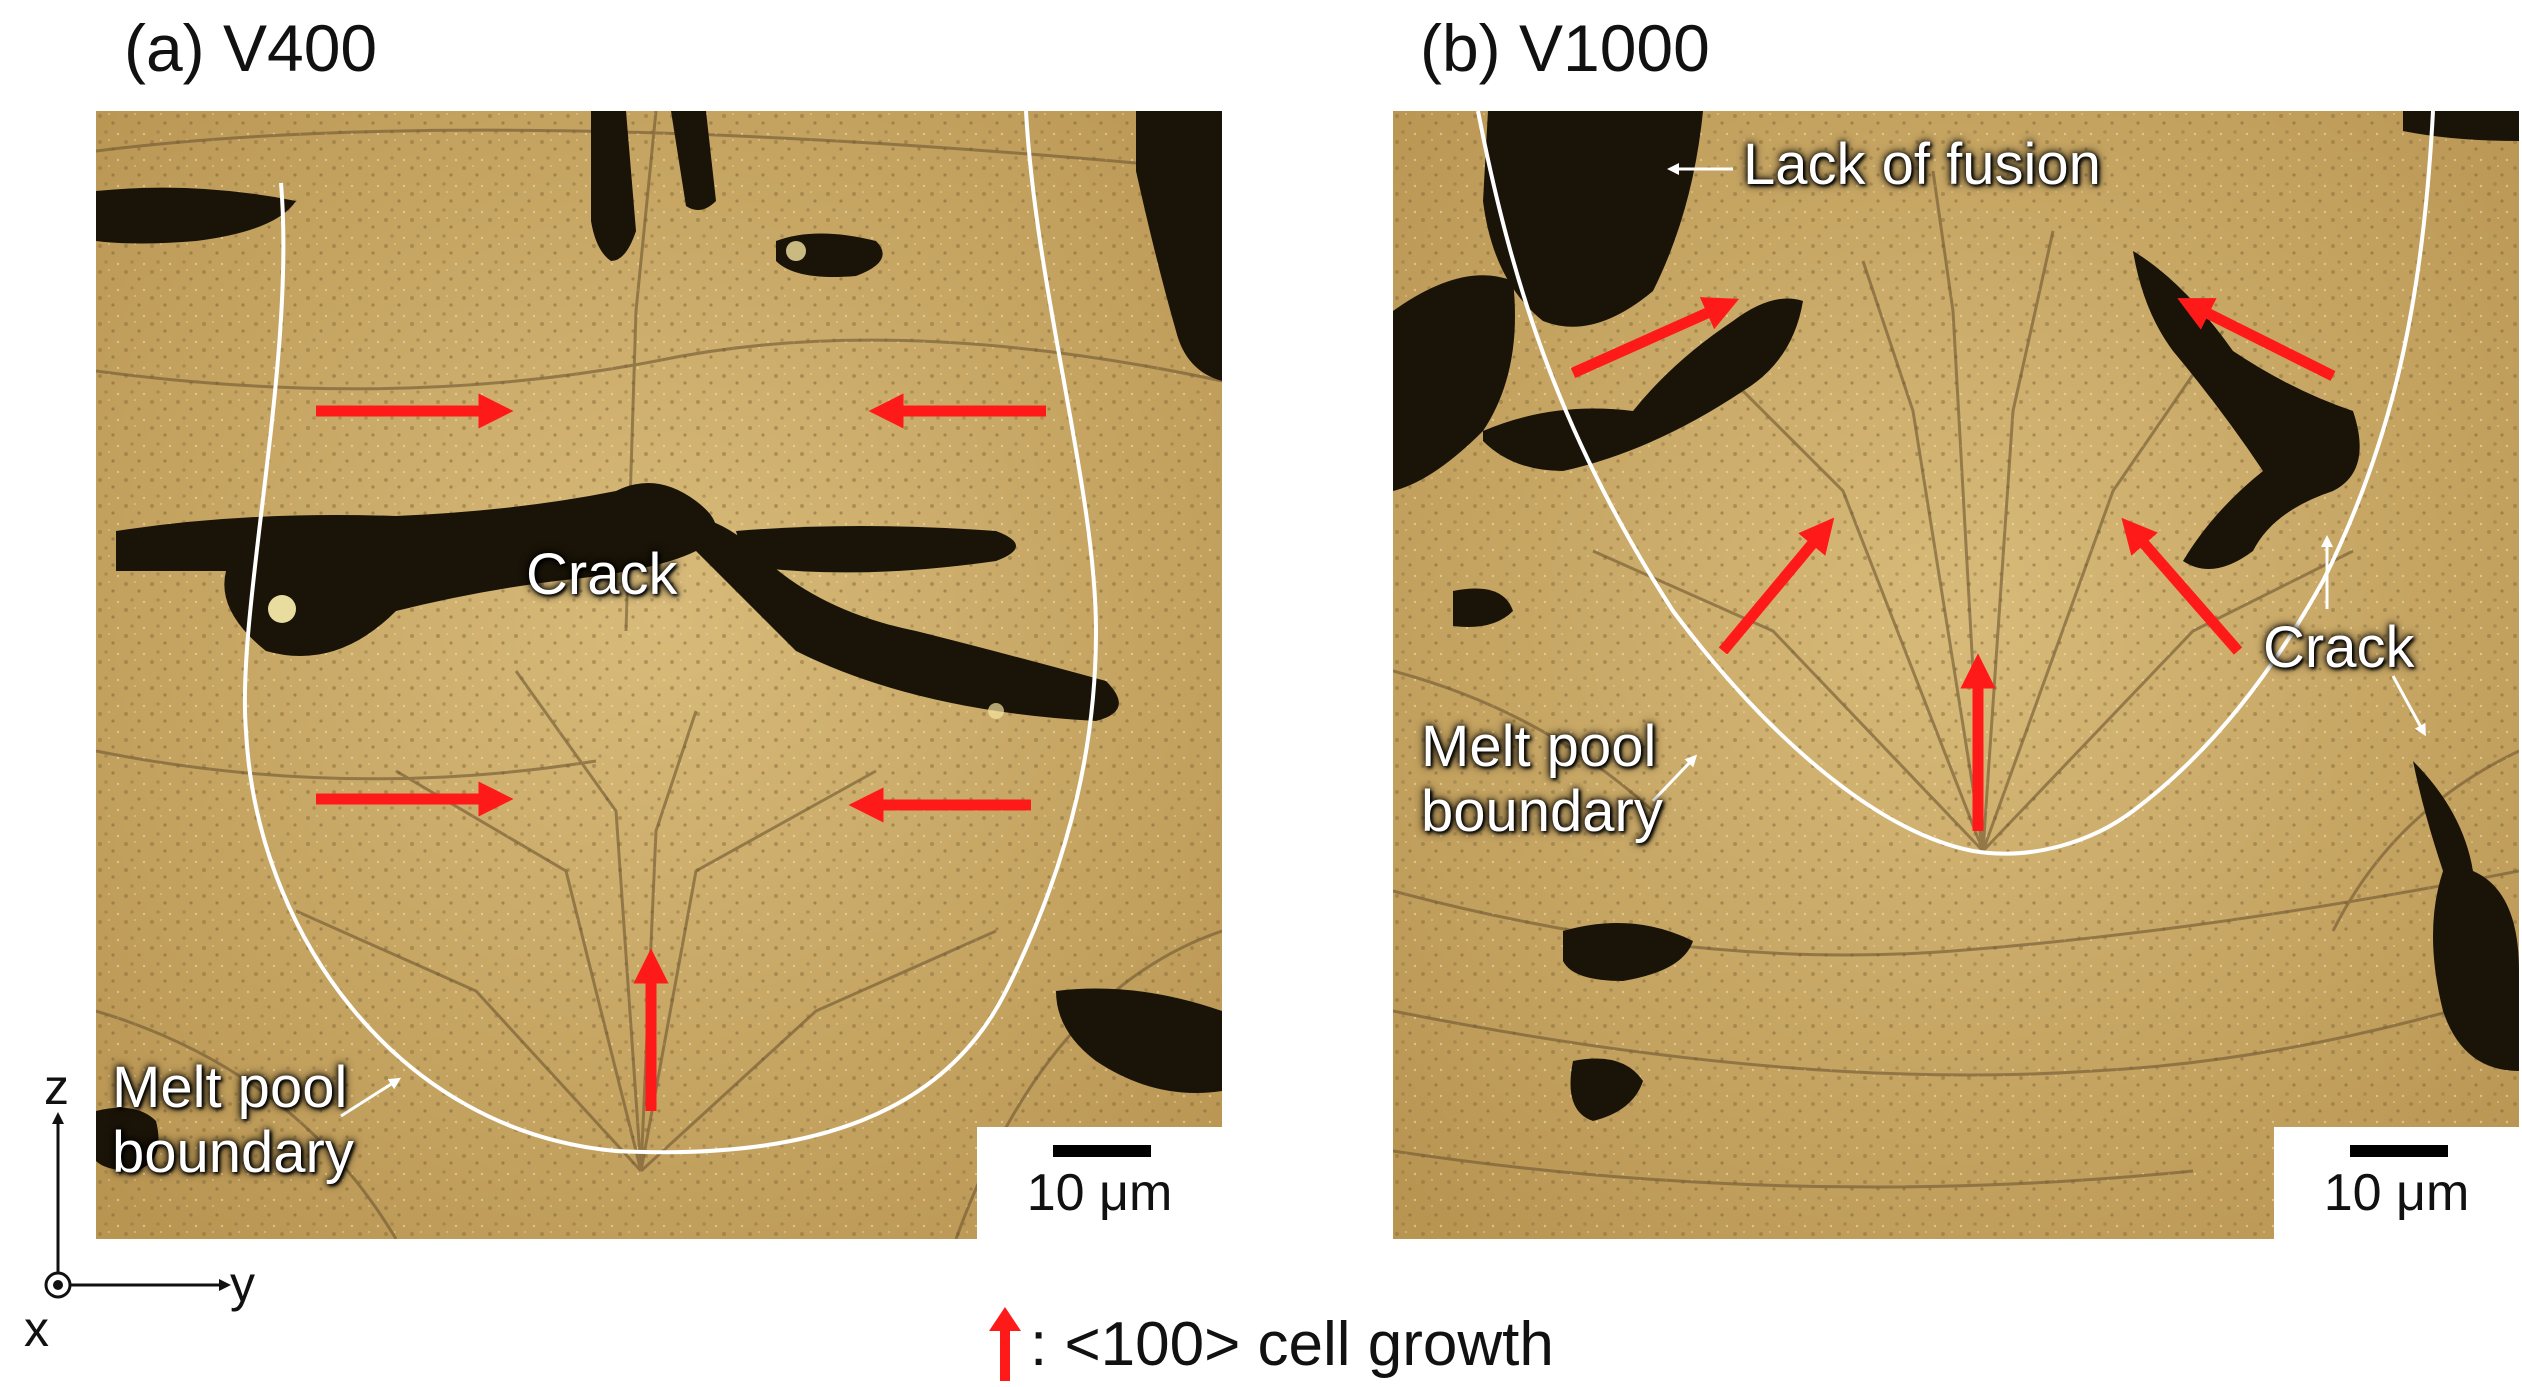  I want to click on panel-b-title: (b) V1000, so click(1565, 48).